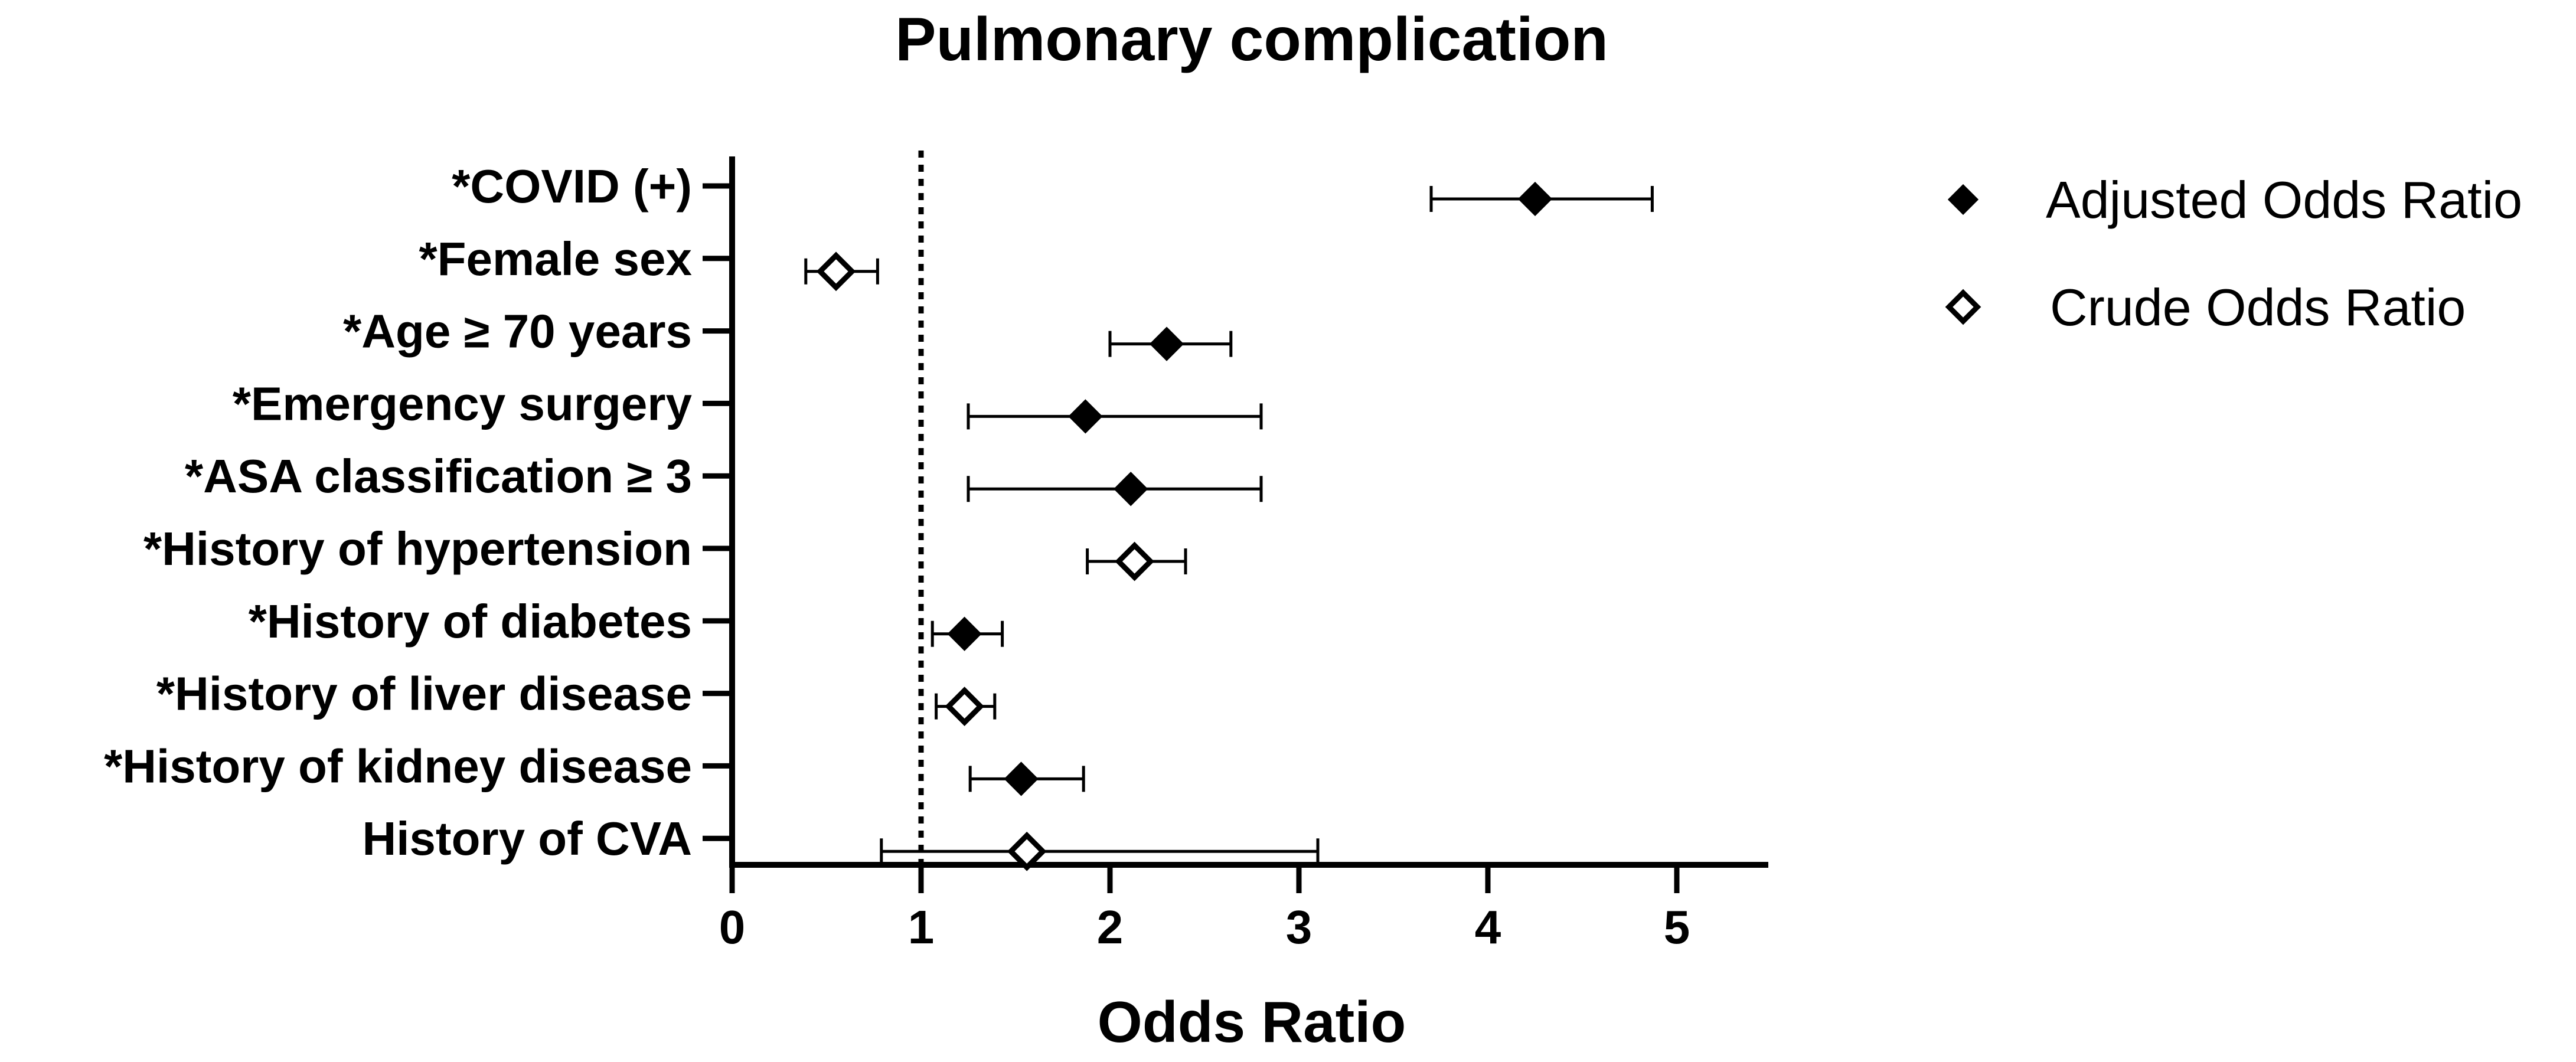 This screenshot has height=1062, width=2576. Describe the element at coordinates (463, 403) in the screenshot. I see `category-label: *Emergency surgery` at that location.